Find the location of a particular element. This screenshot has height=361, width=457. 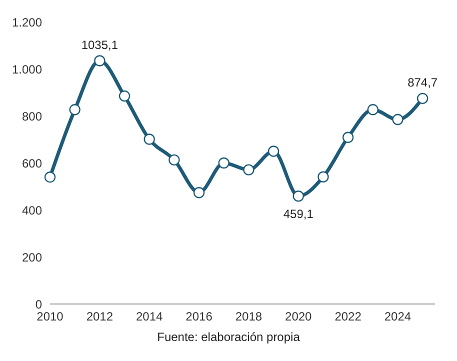

x-tick-label: 2010 is located at coordinates (50, 317).